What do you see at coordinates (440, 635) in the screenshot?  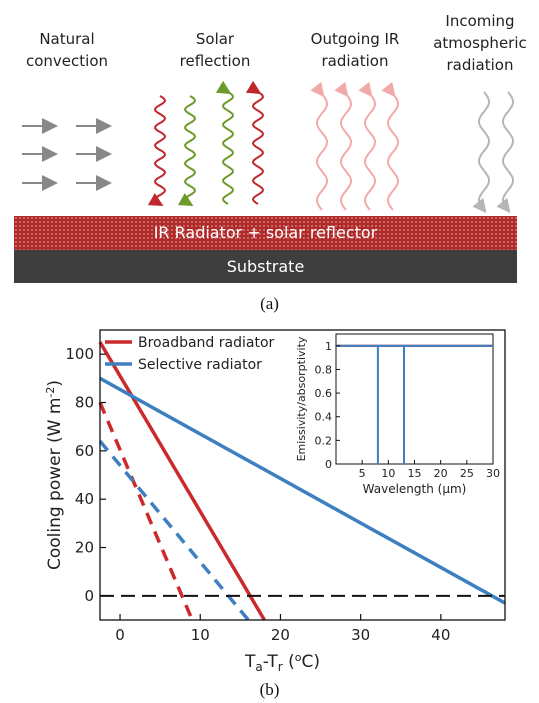 I see `x-tick-label: 40` at bounding box center [440, 635].